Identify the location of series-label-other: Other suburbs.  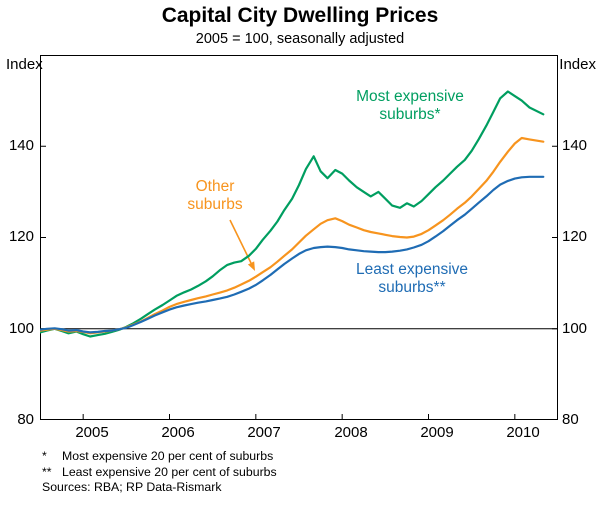
(215, 196).